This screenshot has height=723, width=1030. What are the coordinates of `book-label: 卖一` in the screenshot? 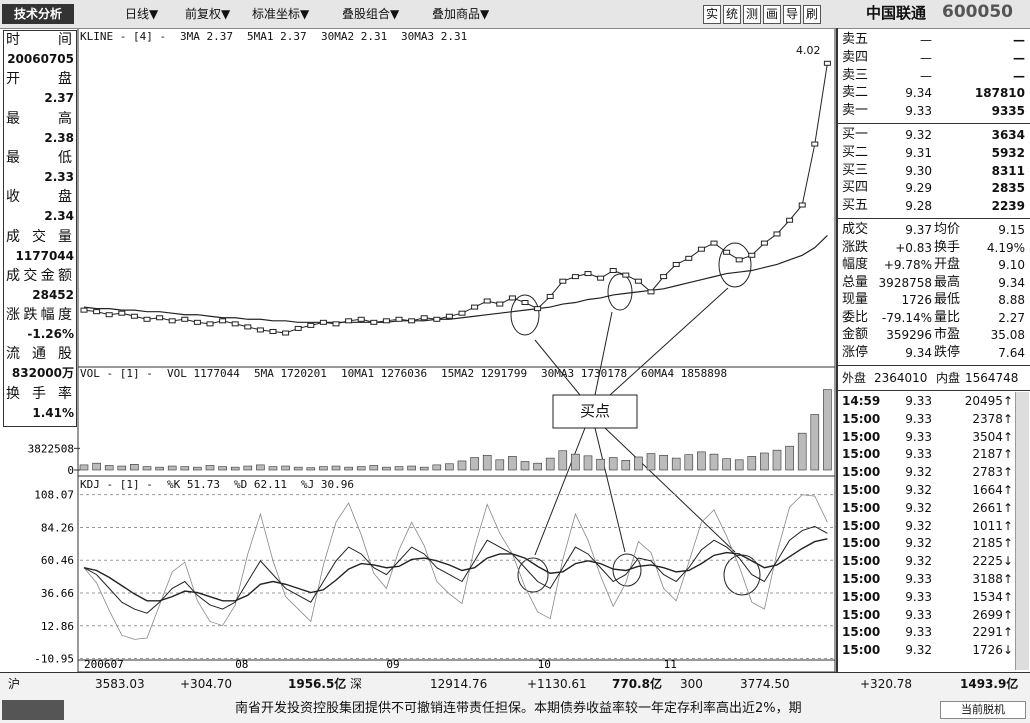 It's located at (855, 111).